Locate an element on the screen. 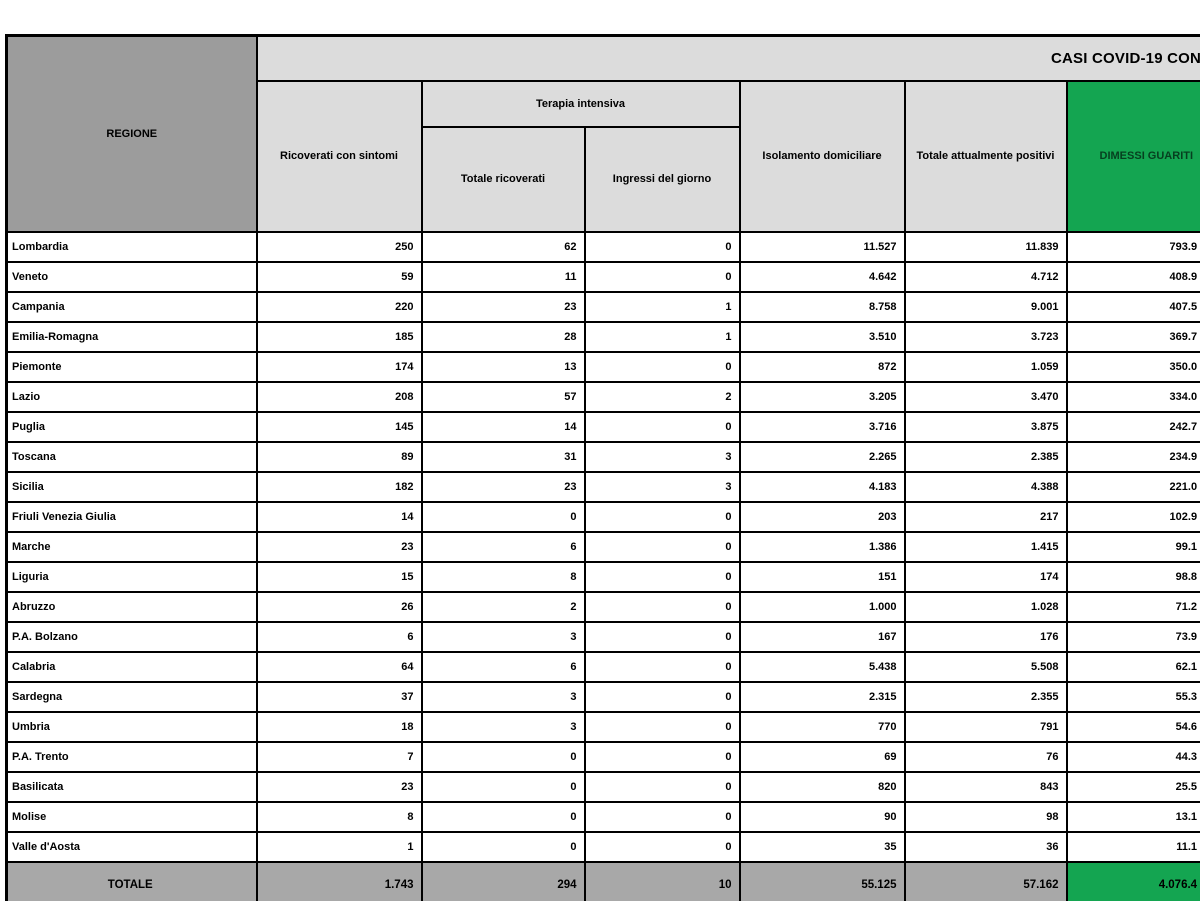 The width and height of the screenshot is (1200, 901). recovered-cell: 11.1 is located at coordinates (1132, 847).